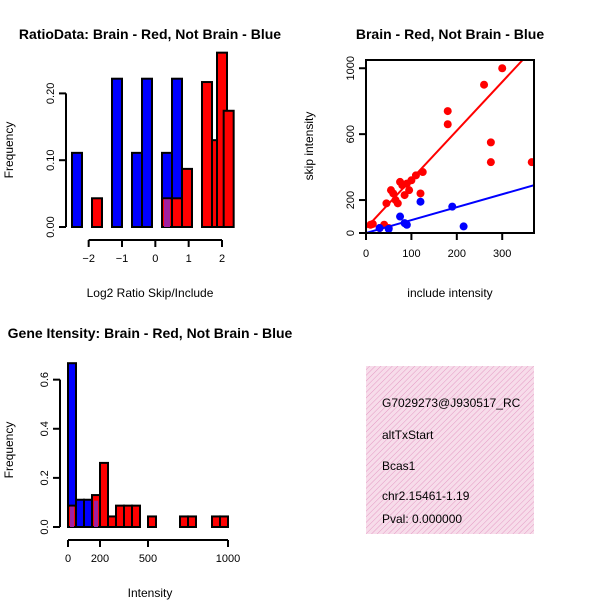  I want to click on intensity-y-tick-label-0: 0.0, so click(45, 526).